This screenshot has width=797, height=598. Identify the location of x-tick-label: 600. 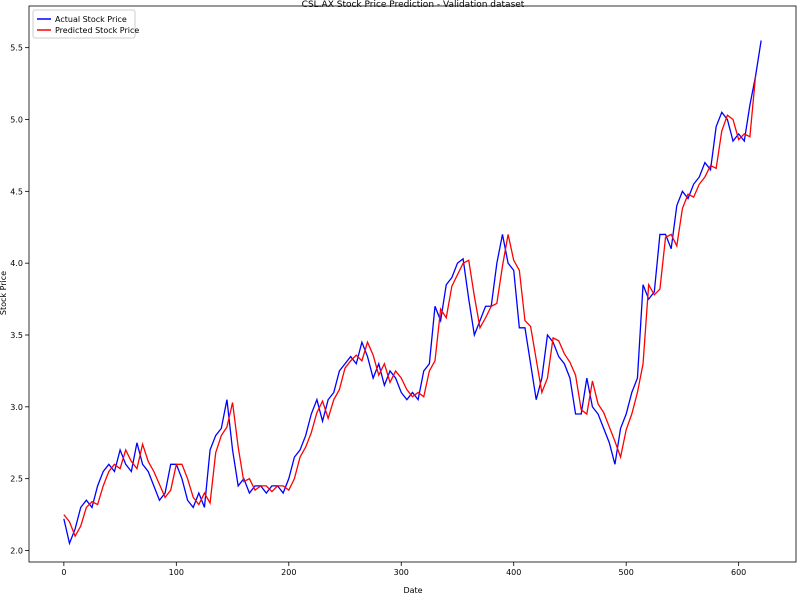
(738, 572).